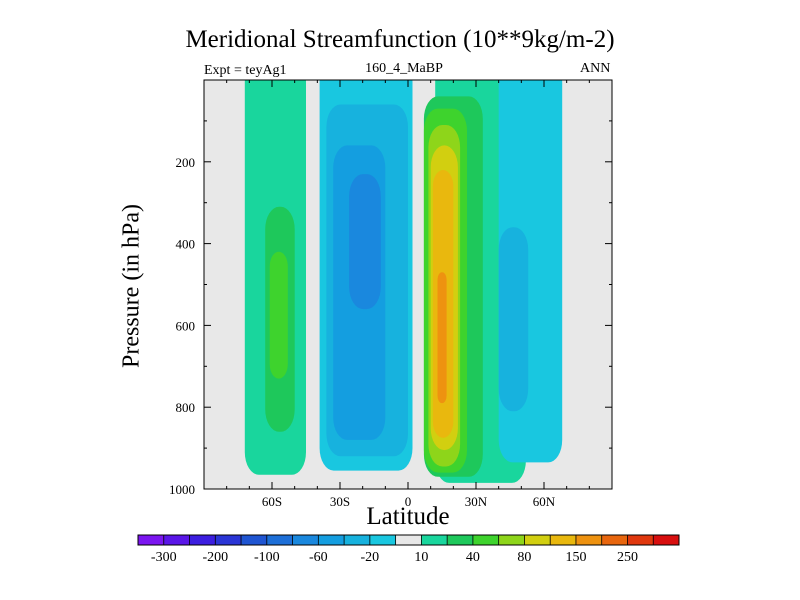  Describe the element at coordinates (400, 39) in the screenshot. I see `chart-title: Meridional Streamfunction (10**9kg/m-2)` at that location.